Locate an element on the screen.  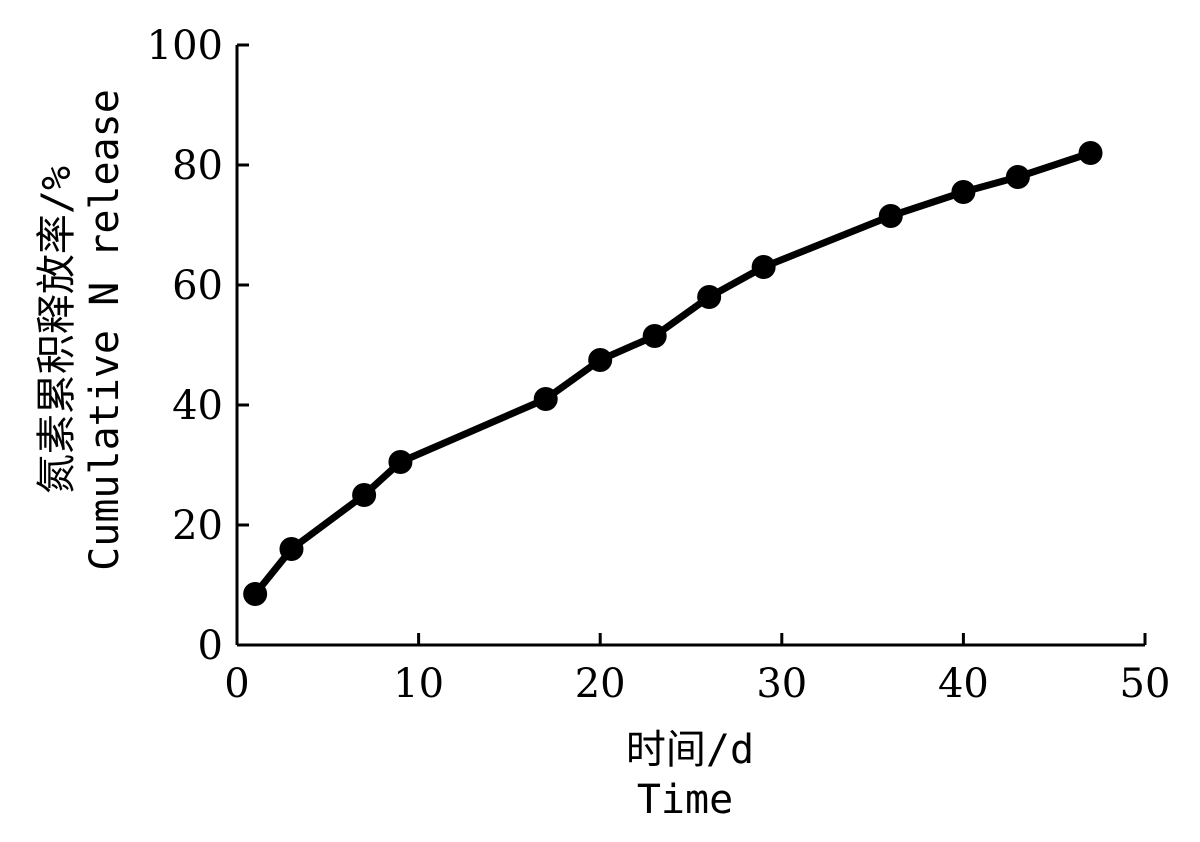
y-tick-label: 60 is located at coordinates (197, 286).